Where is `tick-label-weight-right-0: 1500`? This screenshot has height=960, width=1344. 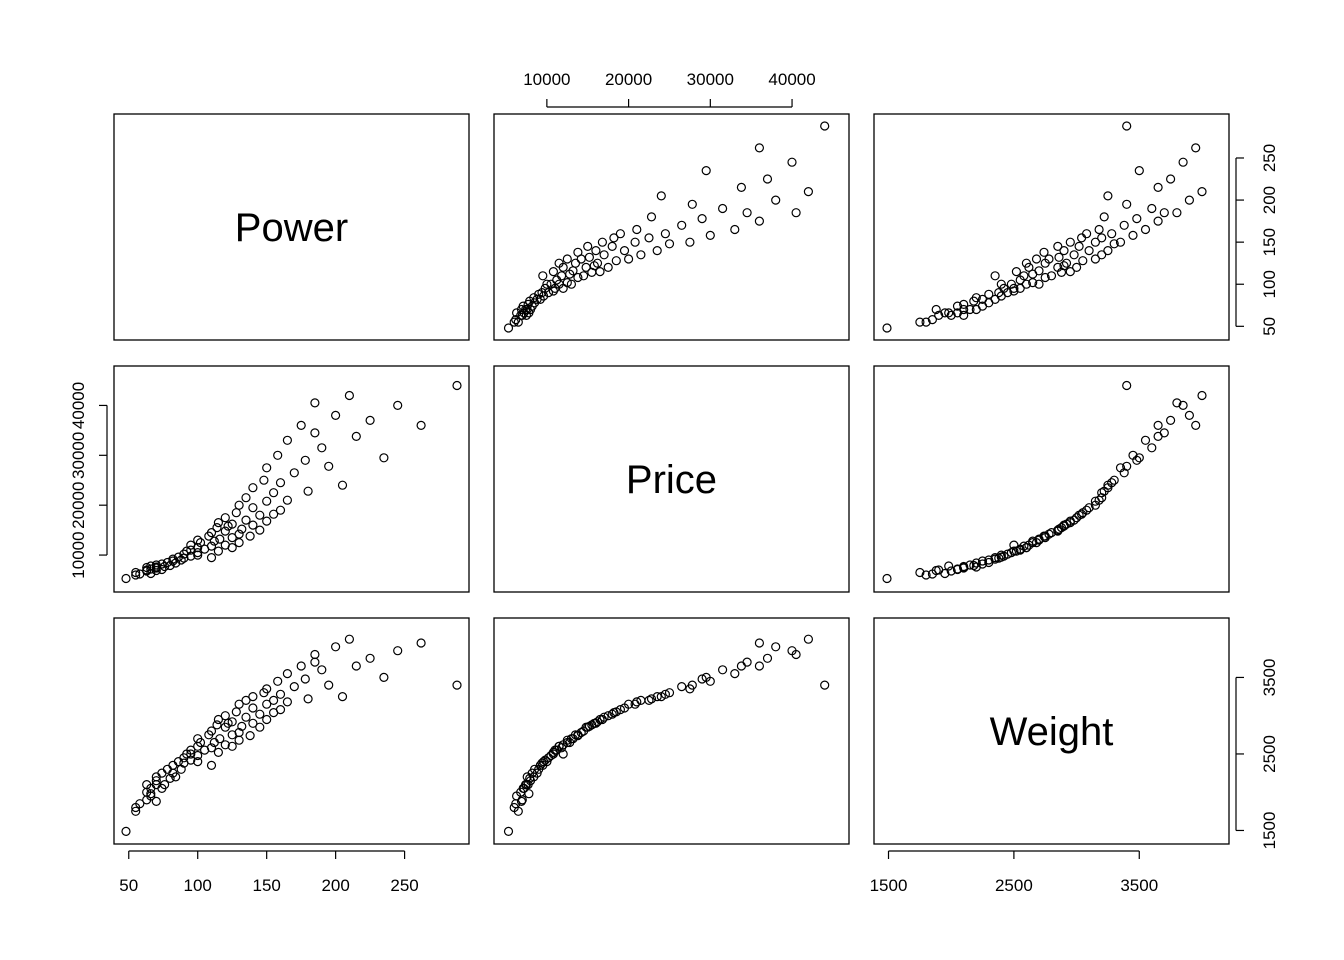 tick-label-weight-right-0: 1500 is located at coordinates (1269, 831).